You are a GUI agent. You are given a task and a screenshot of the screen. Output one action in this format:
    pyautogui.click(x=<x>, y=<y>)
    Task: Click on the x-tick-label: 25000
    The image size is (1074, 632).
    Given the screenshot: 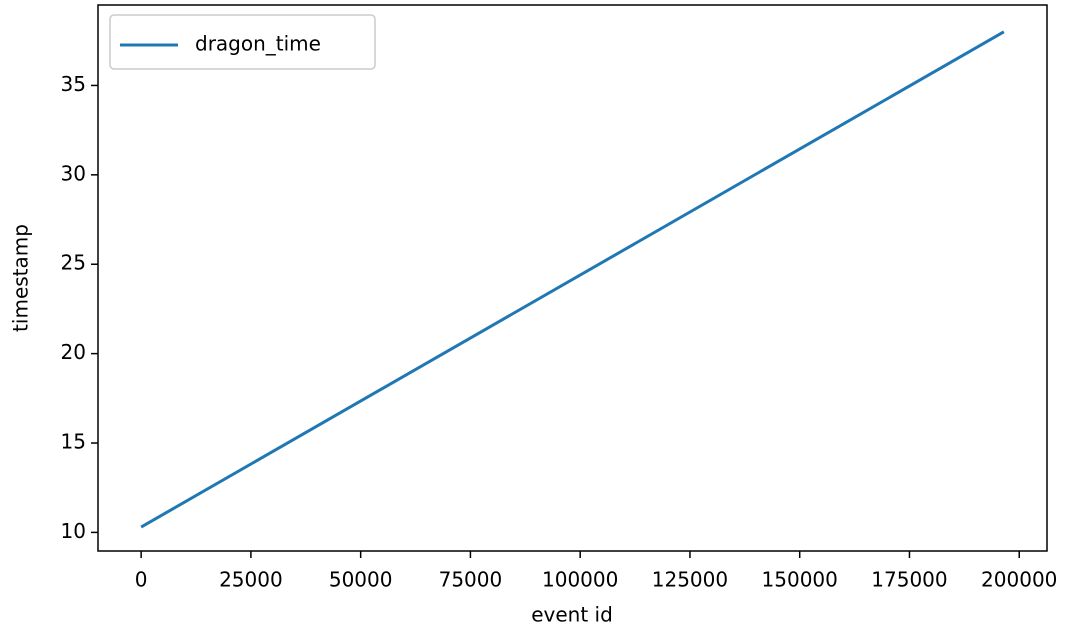 What is the action you would take?
    pyautogui.click(x=251, y=580)
    